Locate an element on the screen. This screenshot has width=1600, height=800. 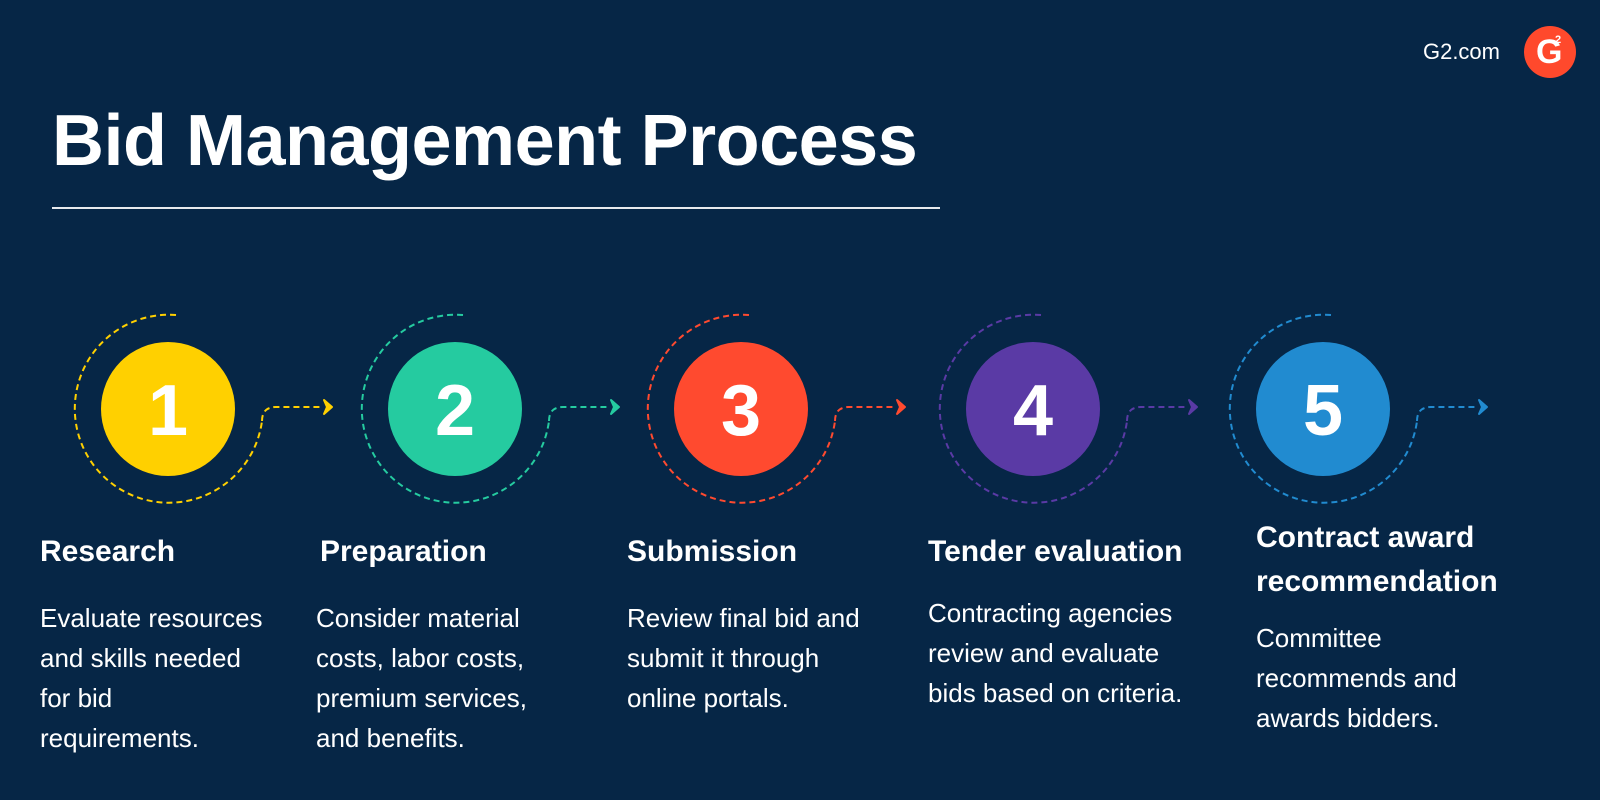
step-3-circle is located at coordinates (741, 409).